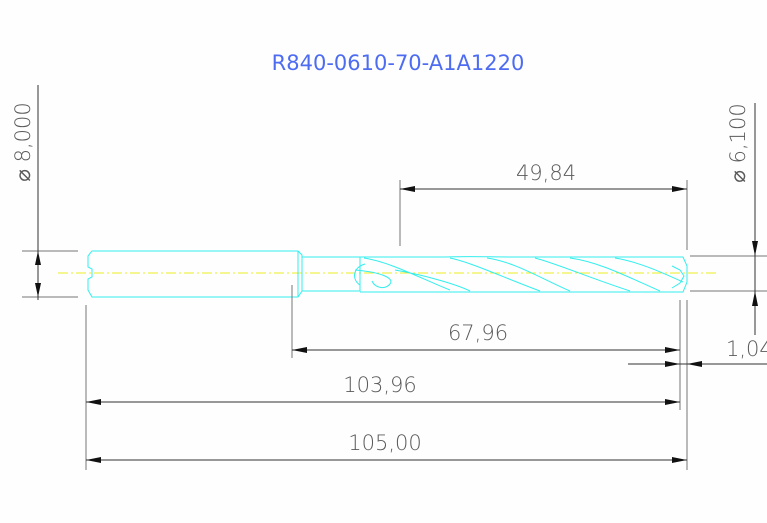 The height and width of the screenshot is (523, 767). I want to click on shank-diameter-label: ⌀ 8,000, so click(23, 141).